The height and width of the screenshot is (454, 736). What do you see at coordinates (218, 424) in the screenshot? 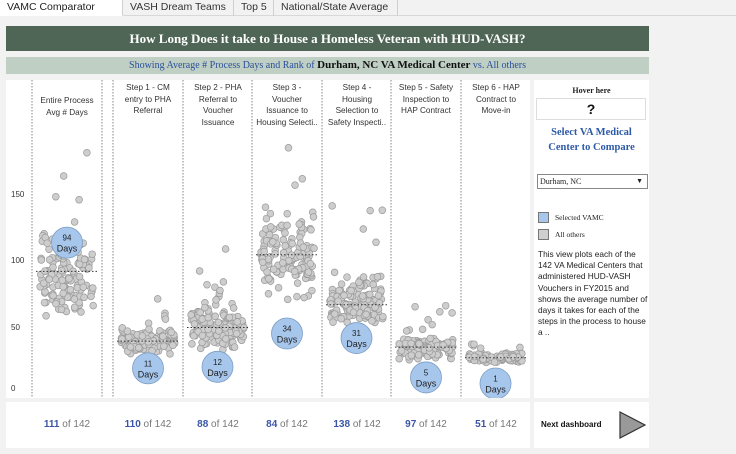
I see `rank-step-2: 88 of 142` at bounding box center [218, 424].